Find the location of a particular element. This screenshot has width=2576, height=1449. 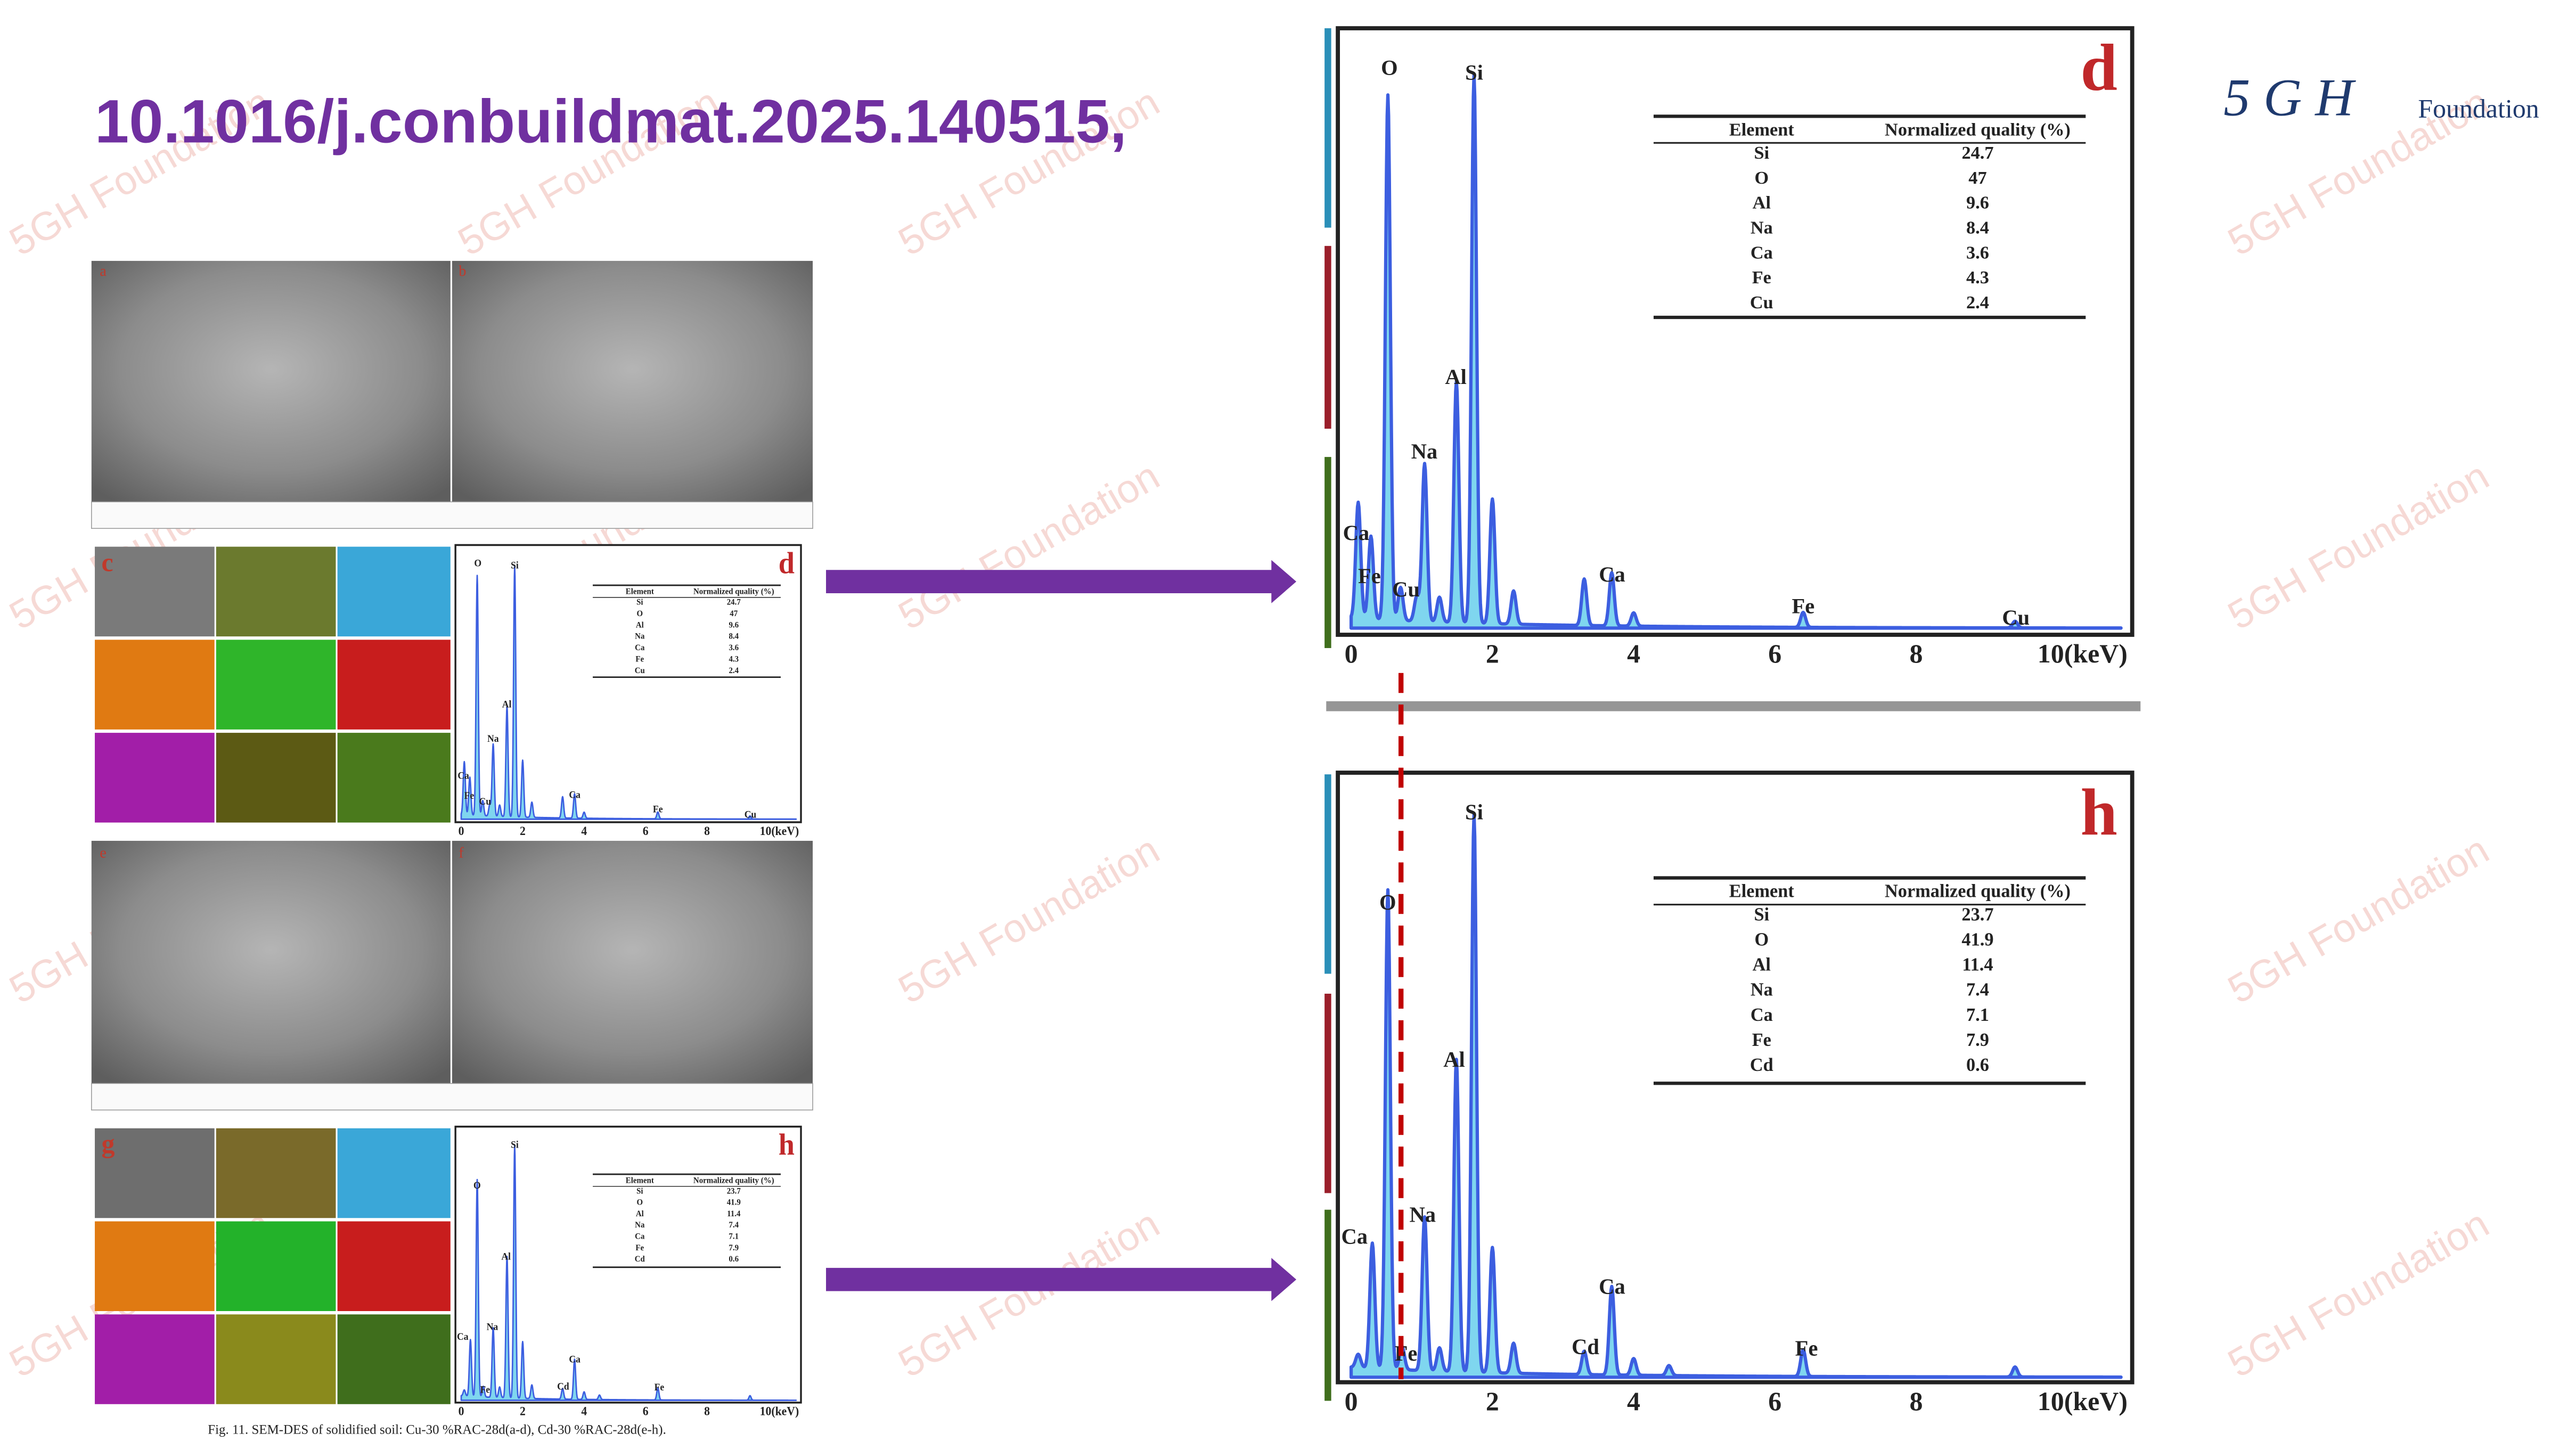

table-cell: 4.3 is located at coordinates (1977, 277).